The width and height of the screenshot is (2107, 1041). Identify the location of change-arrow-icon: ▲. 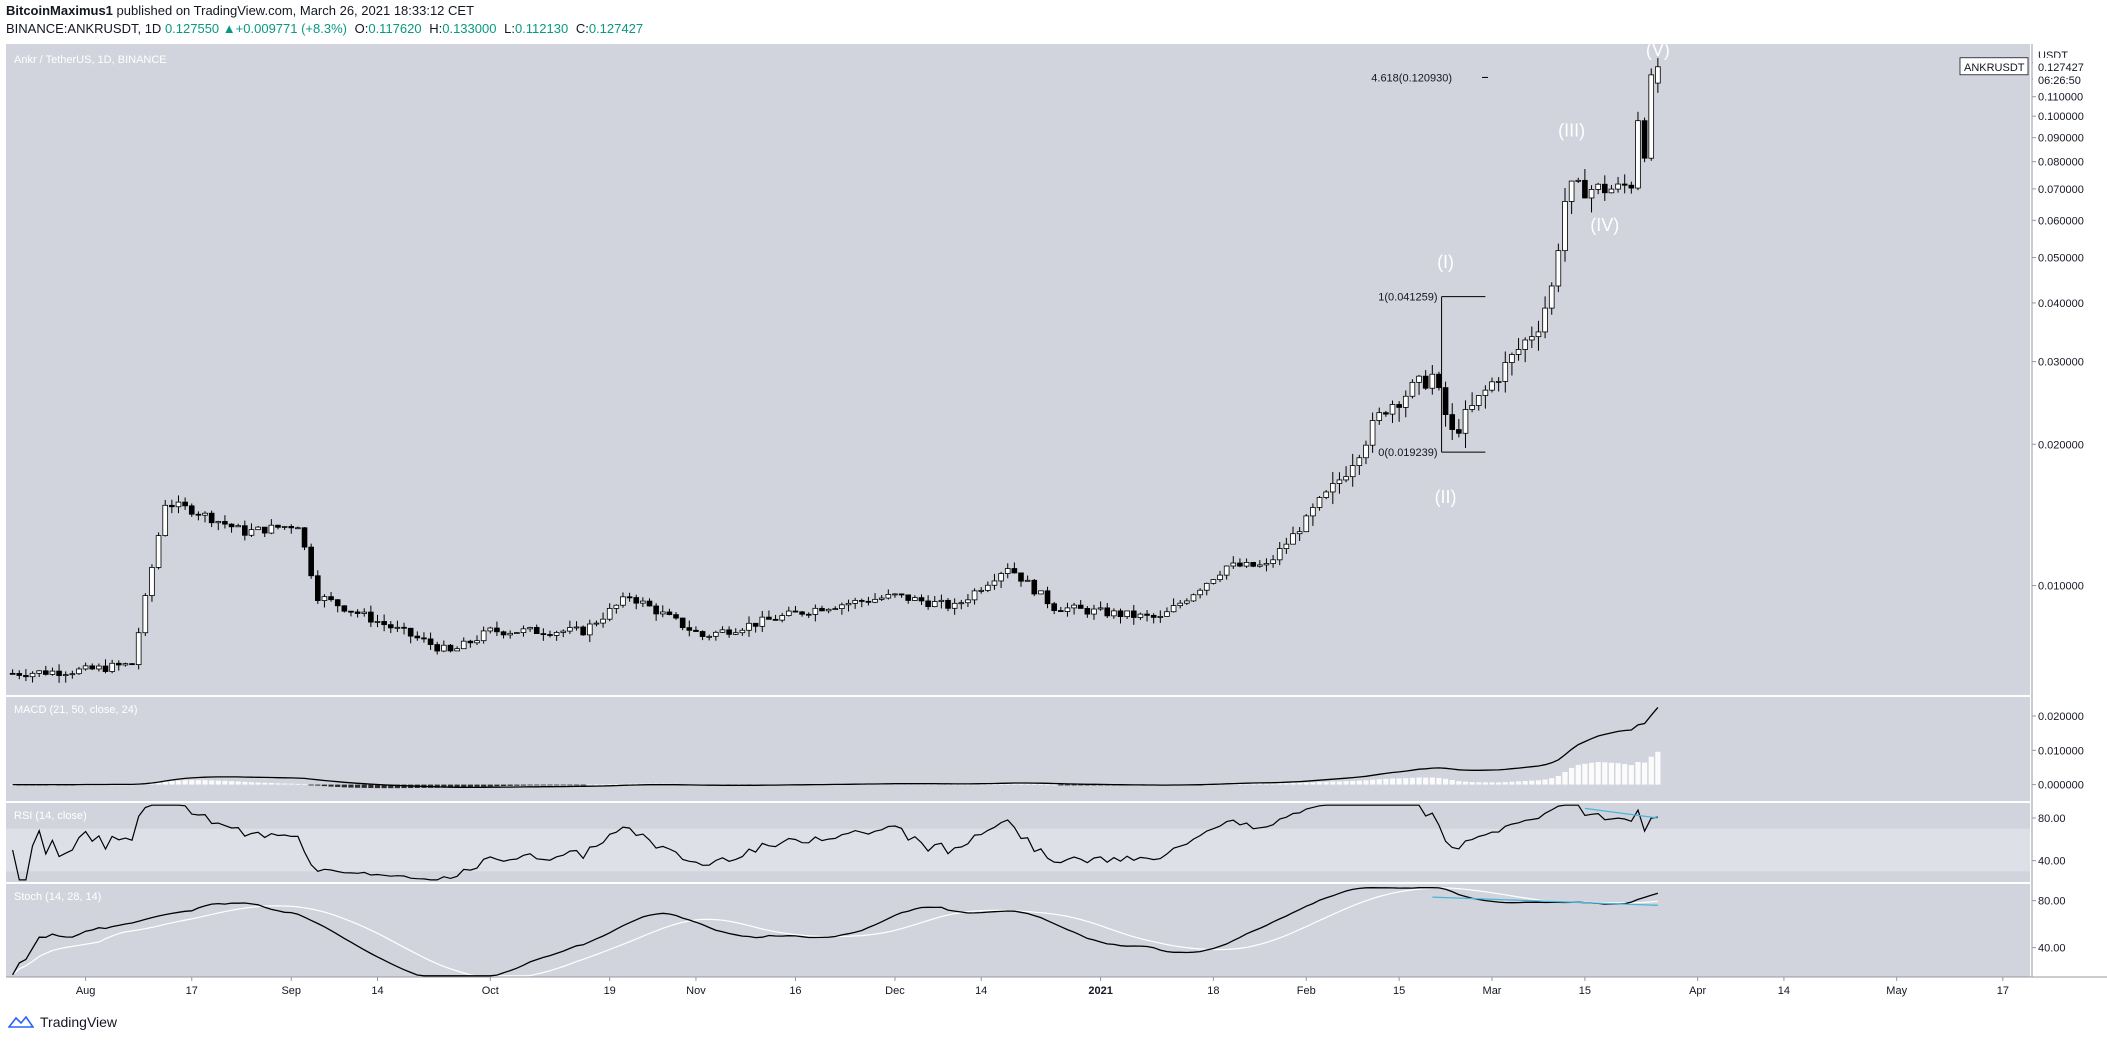
(229, 28).